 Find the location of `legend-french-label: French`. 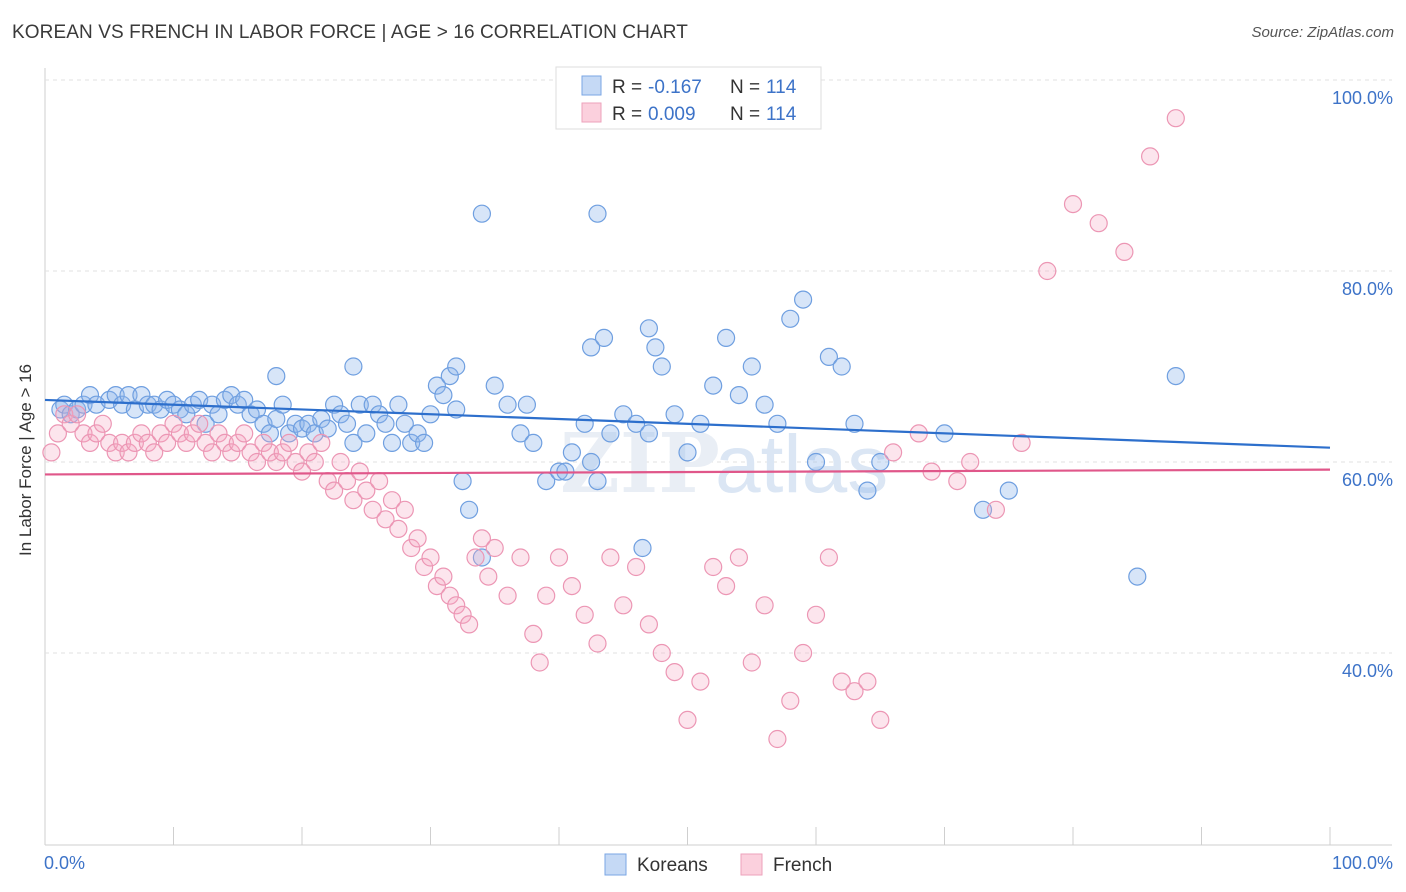

legend-french-label: French is located at coordinates (802, 865).